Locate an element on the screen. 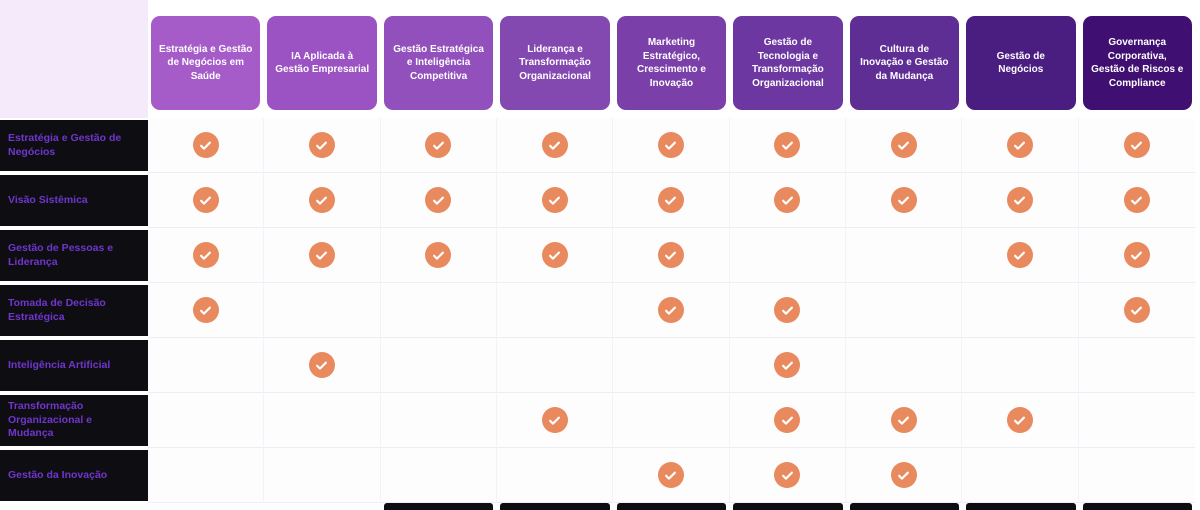  column-header-4: Liderança e Transformação Organizacional is located at coordinates (555, 63).